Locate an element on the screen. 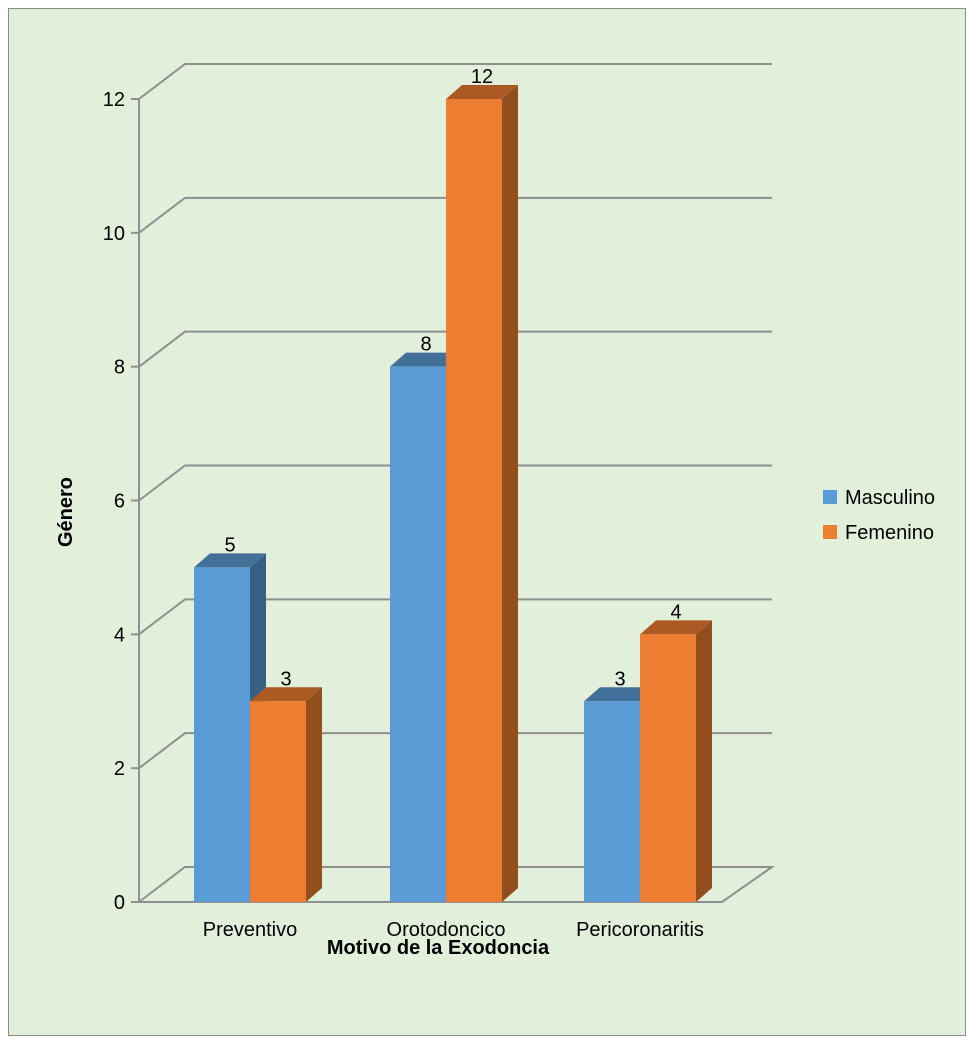  y-tick-label: 10 is located at coordinates (114, 234).